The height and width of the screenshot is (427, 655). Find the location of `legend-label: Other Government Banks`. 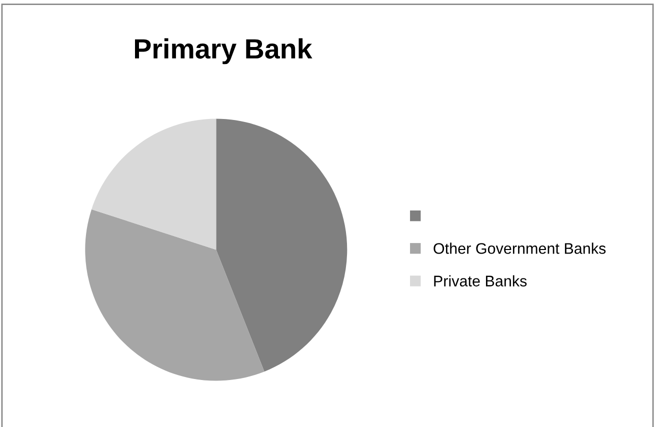

legend-label: Other Government Banks is located at coordinates (520, 248).